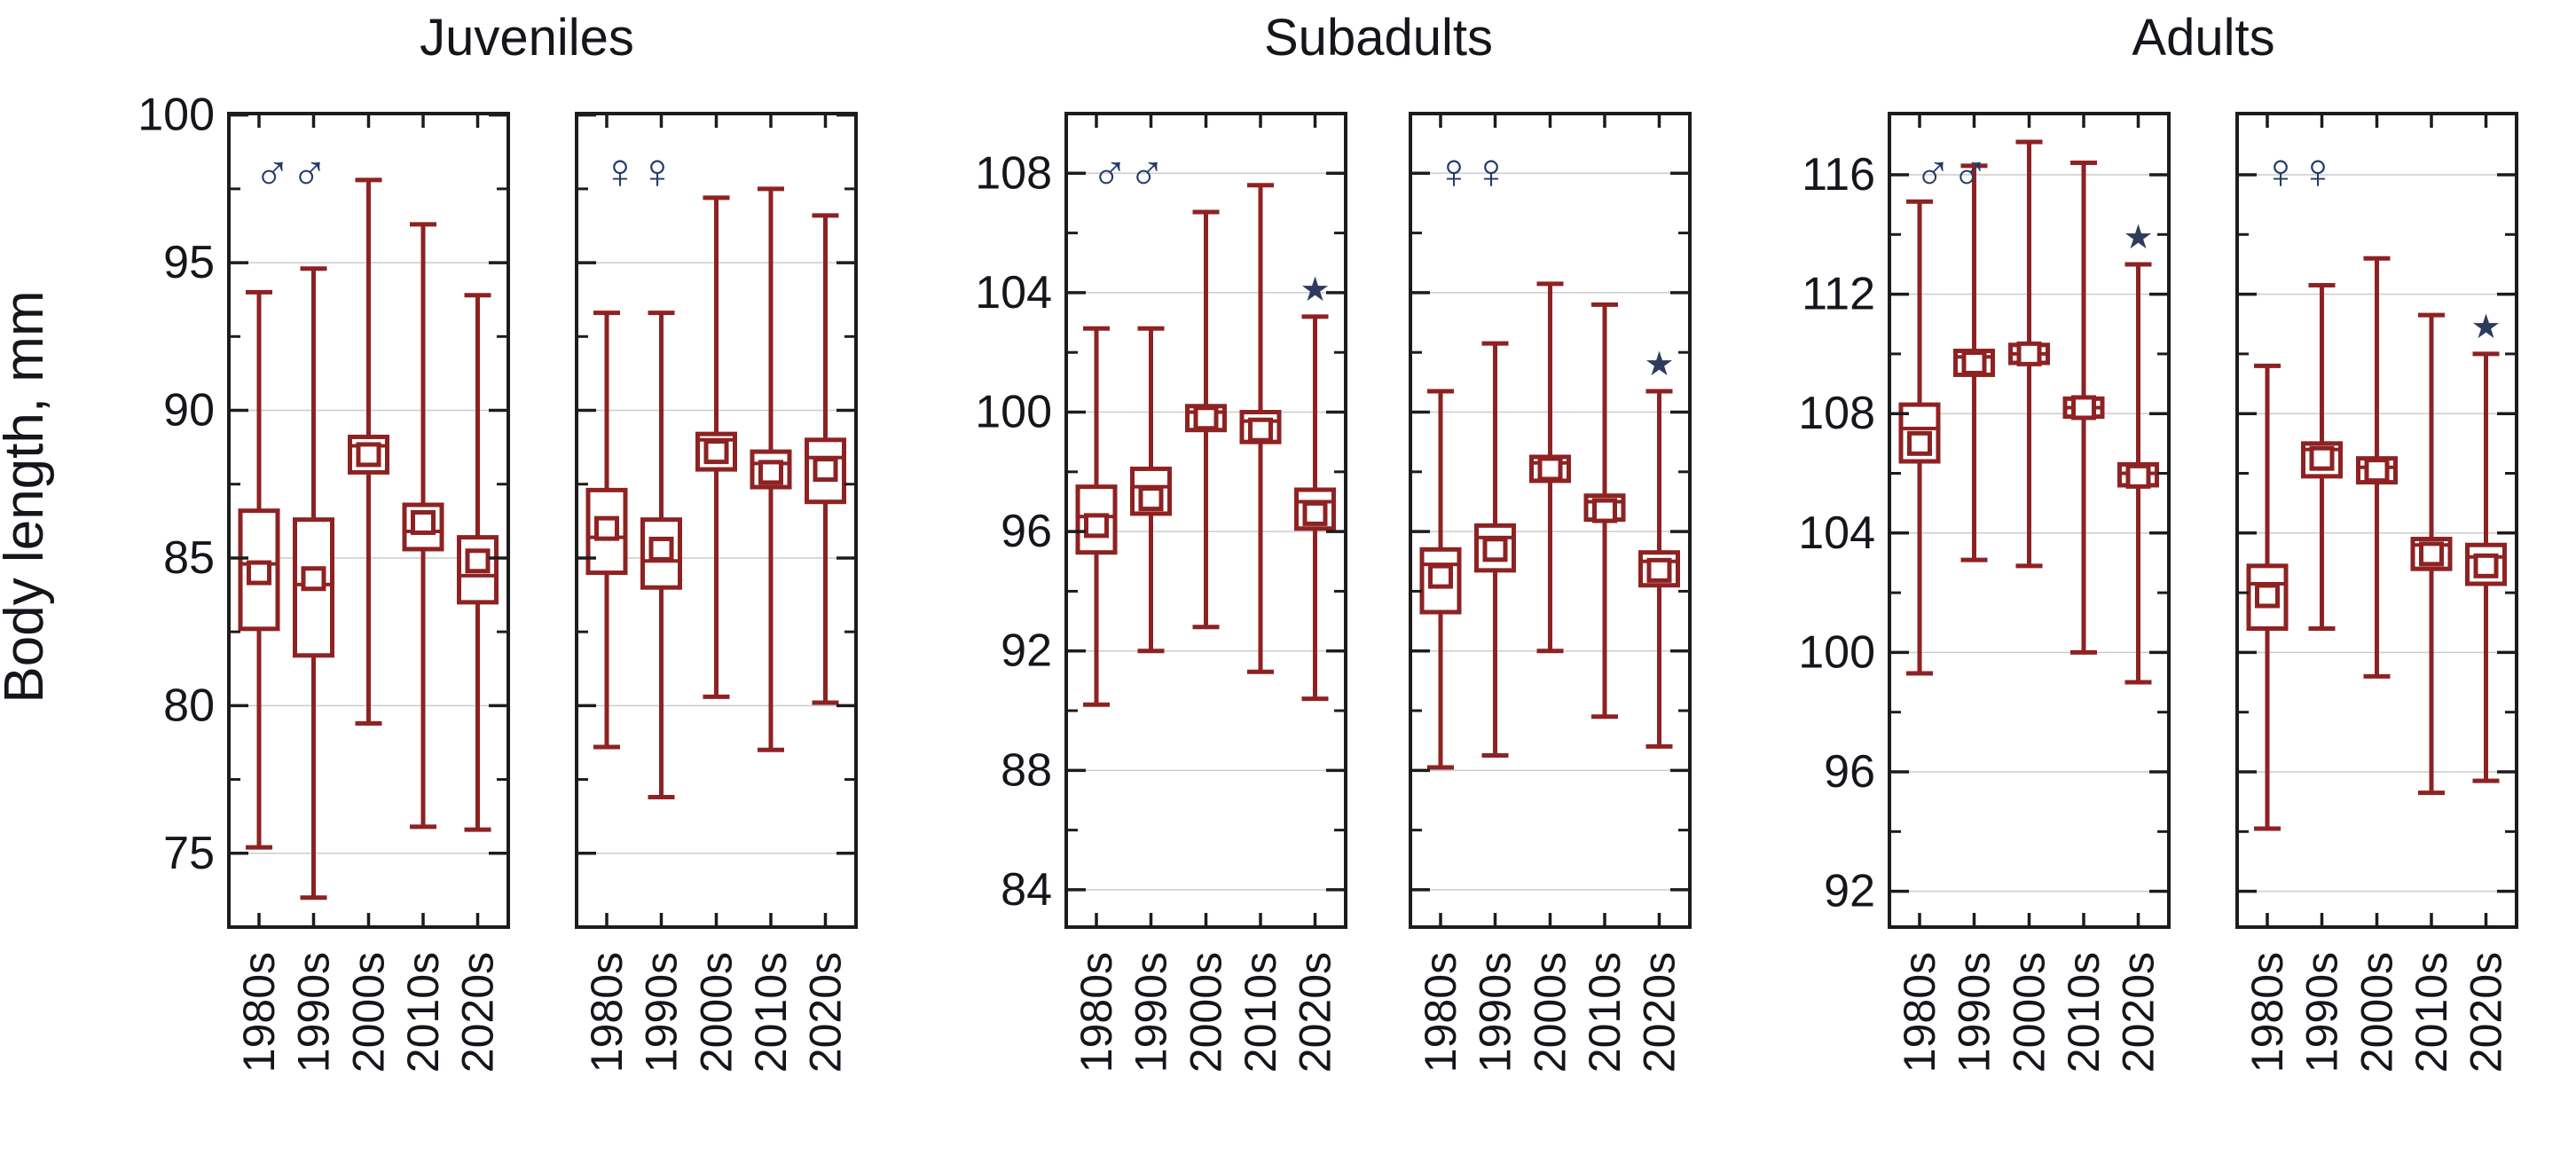 This screenshot has height=1156, width=2576. What do you see at coordinates (2083, 408) in the screenshot?
I see `panel-adults-males-mean-marker-2010s` at bounding box center [2083, 408].